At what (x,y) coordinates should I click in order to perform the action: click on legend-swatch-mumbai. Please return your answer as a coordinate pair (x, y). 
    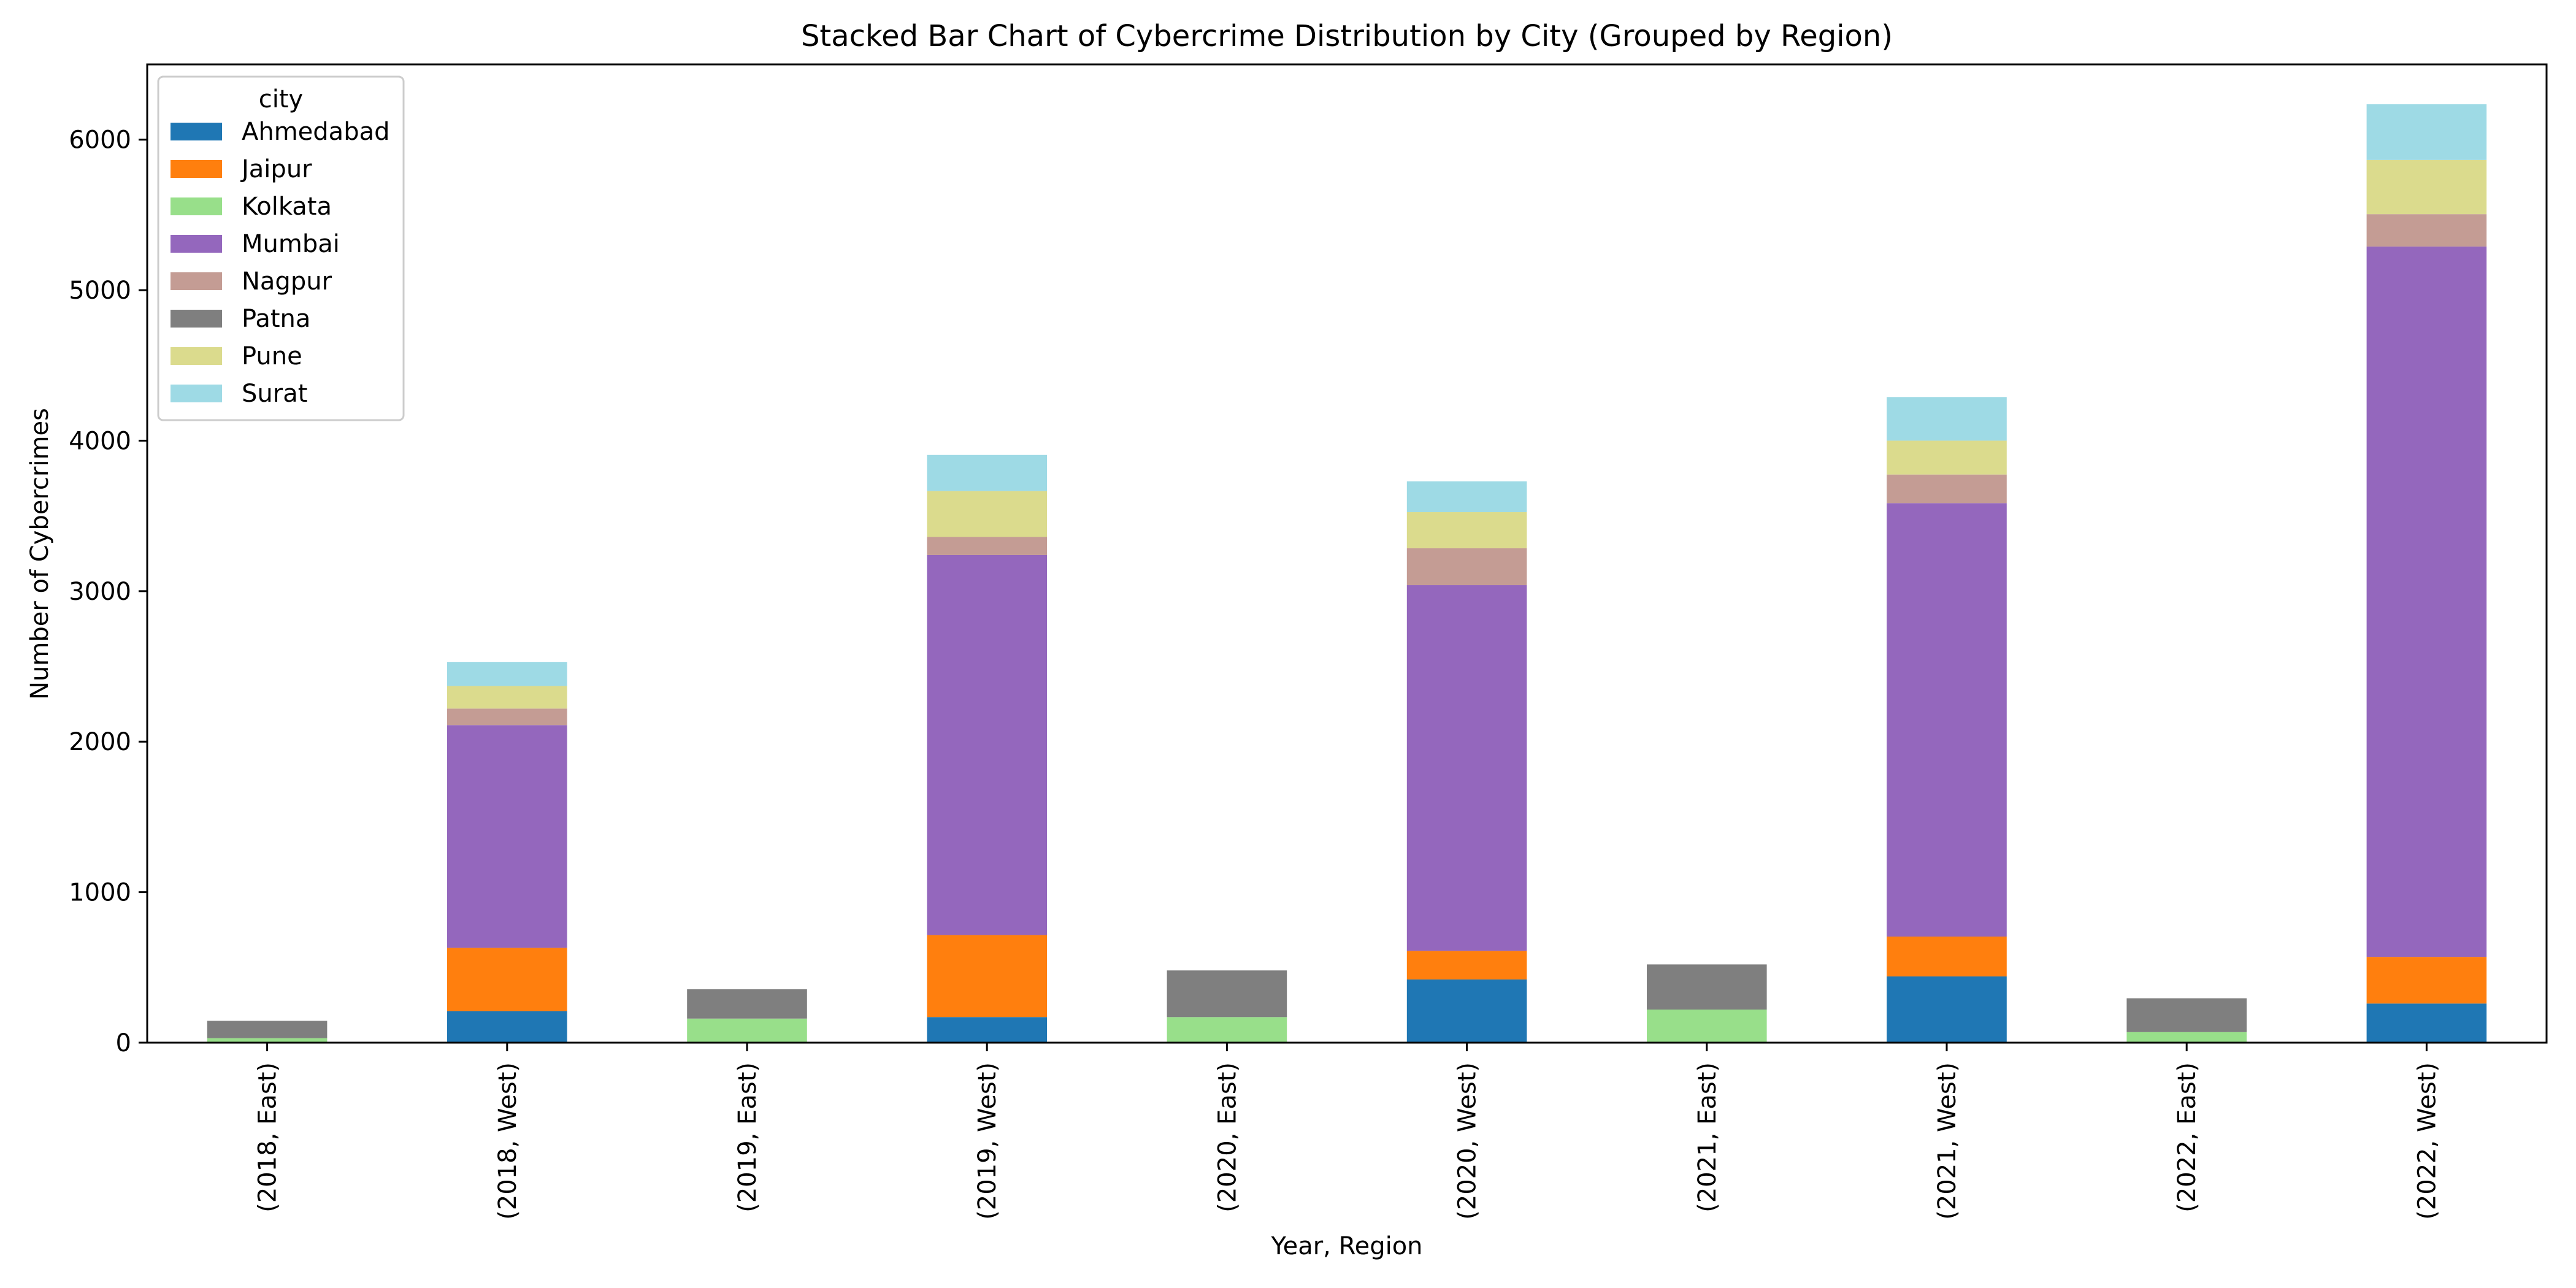
    Looking at the image, I should click on (196, 244).